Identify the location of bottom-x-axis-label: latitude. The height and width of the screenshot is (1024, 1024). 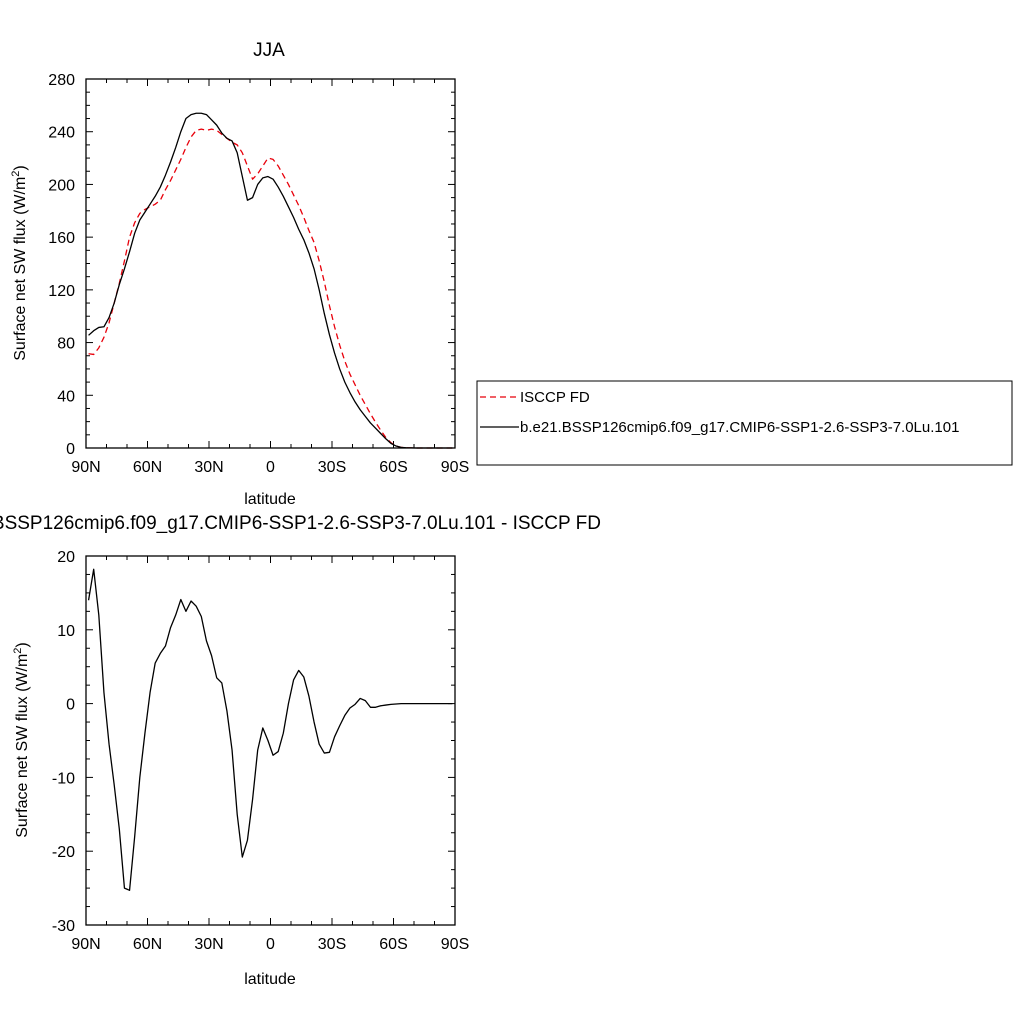
(270, 979).